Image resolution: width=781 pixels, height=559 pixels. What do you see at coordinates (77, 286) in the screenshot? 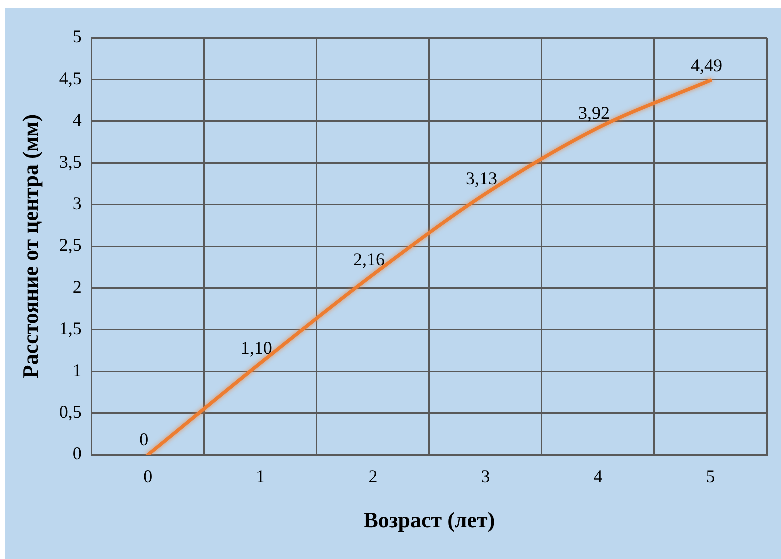
I see `y-tick-label: 2` at bounding box center [77, 286].